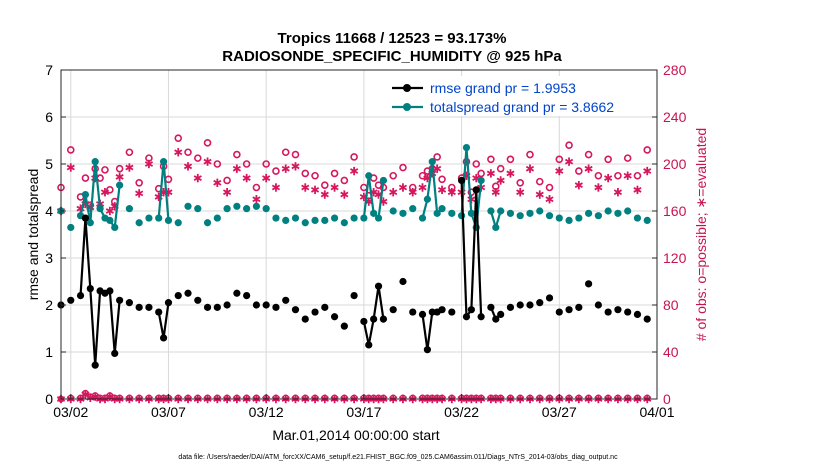 This screenshot has width=830, height=470. Describe the element at coordinates (49, 211) in the screenshot. I see `y-tick-label-left: 4` at that location.